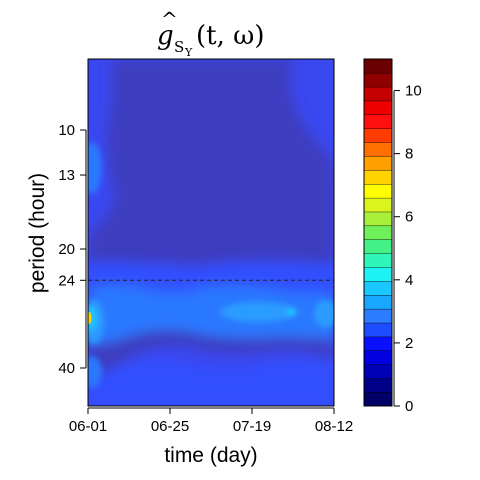  What do you see at coordinates (179, 47) in the screenshot?
I see `title-subscript: S` at bounding box center [179, 47].